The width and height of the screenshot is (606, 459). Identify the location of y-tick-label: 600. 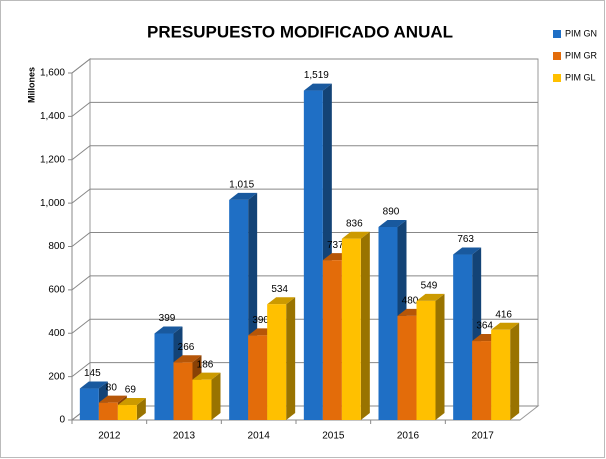
(56, 290).